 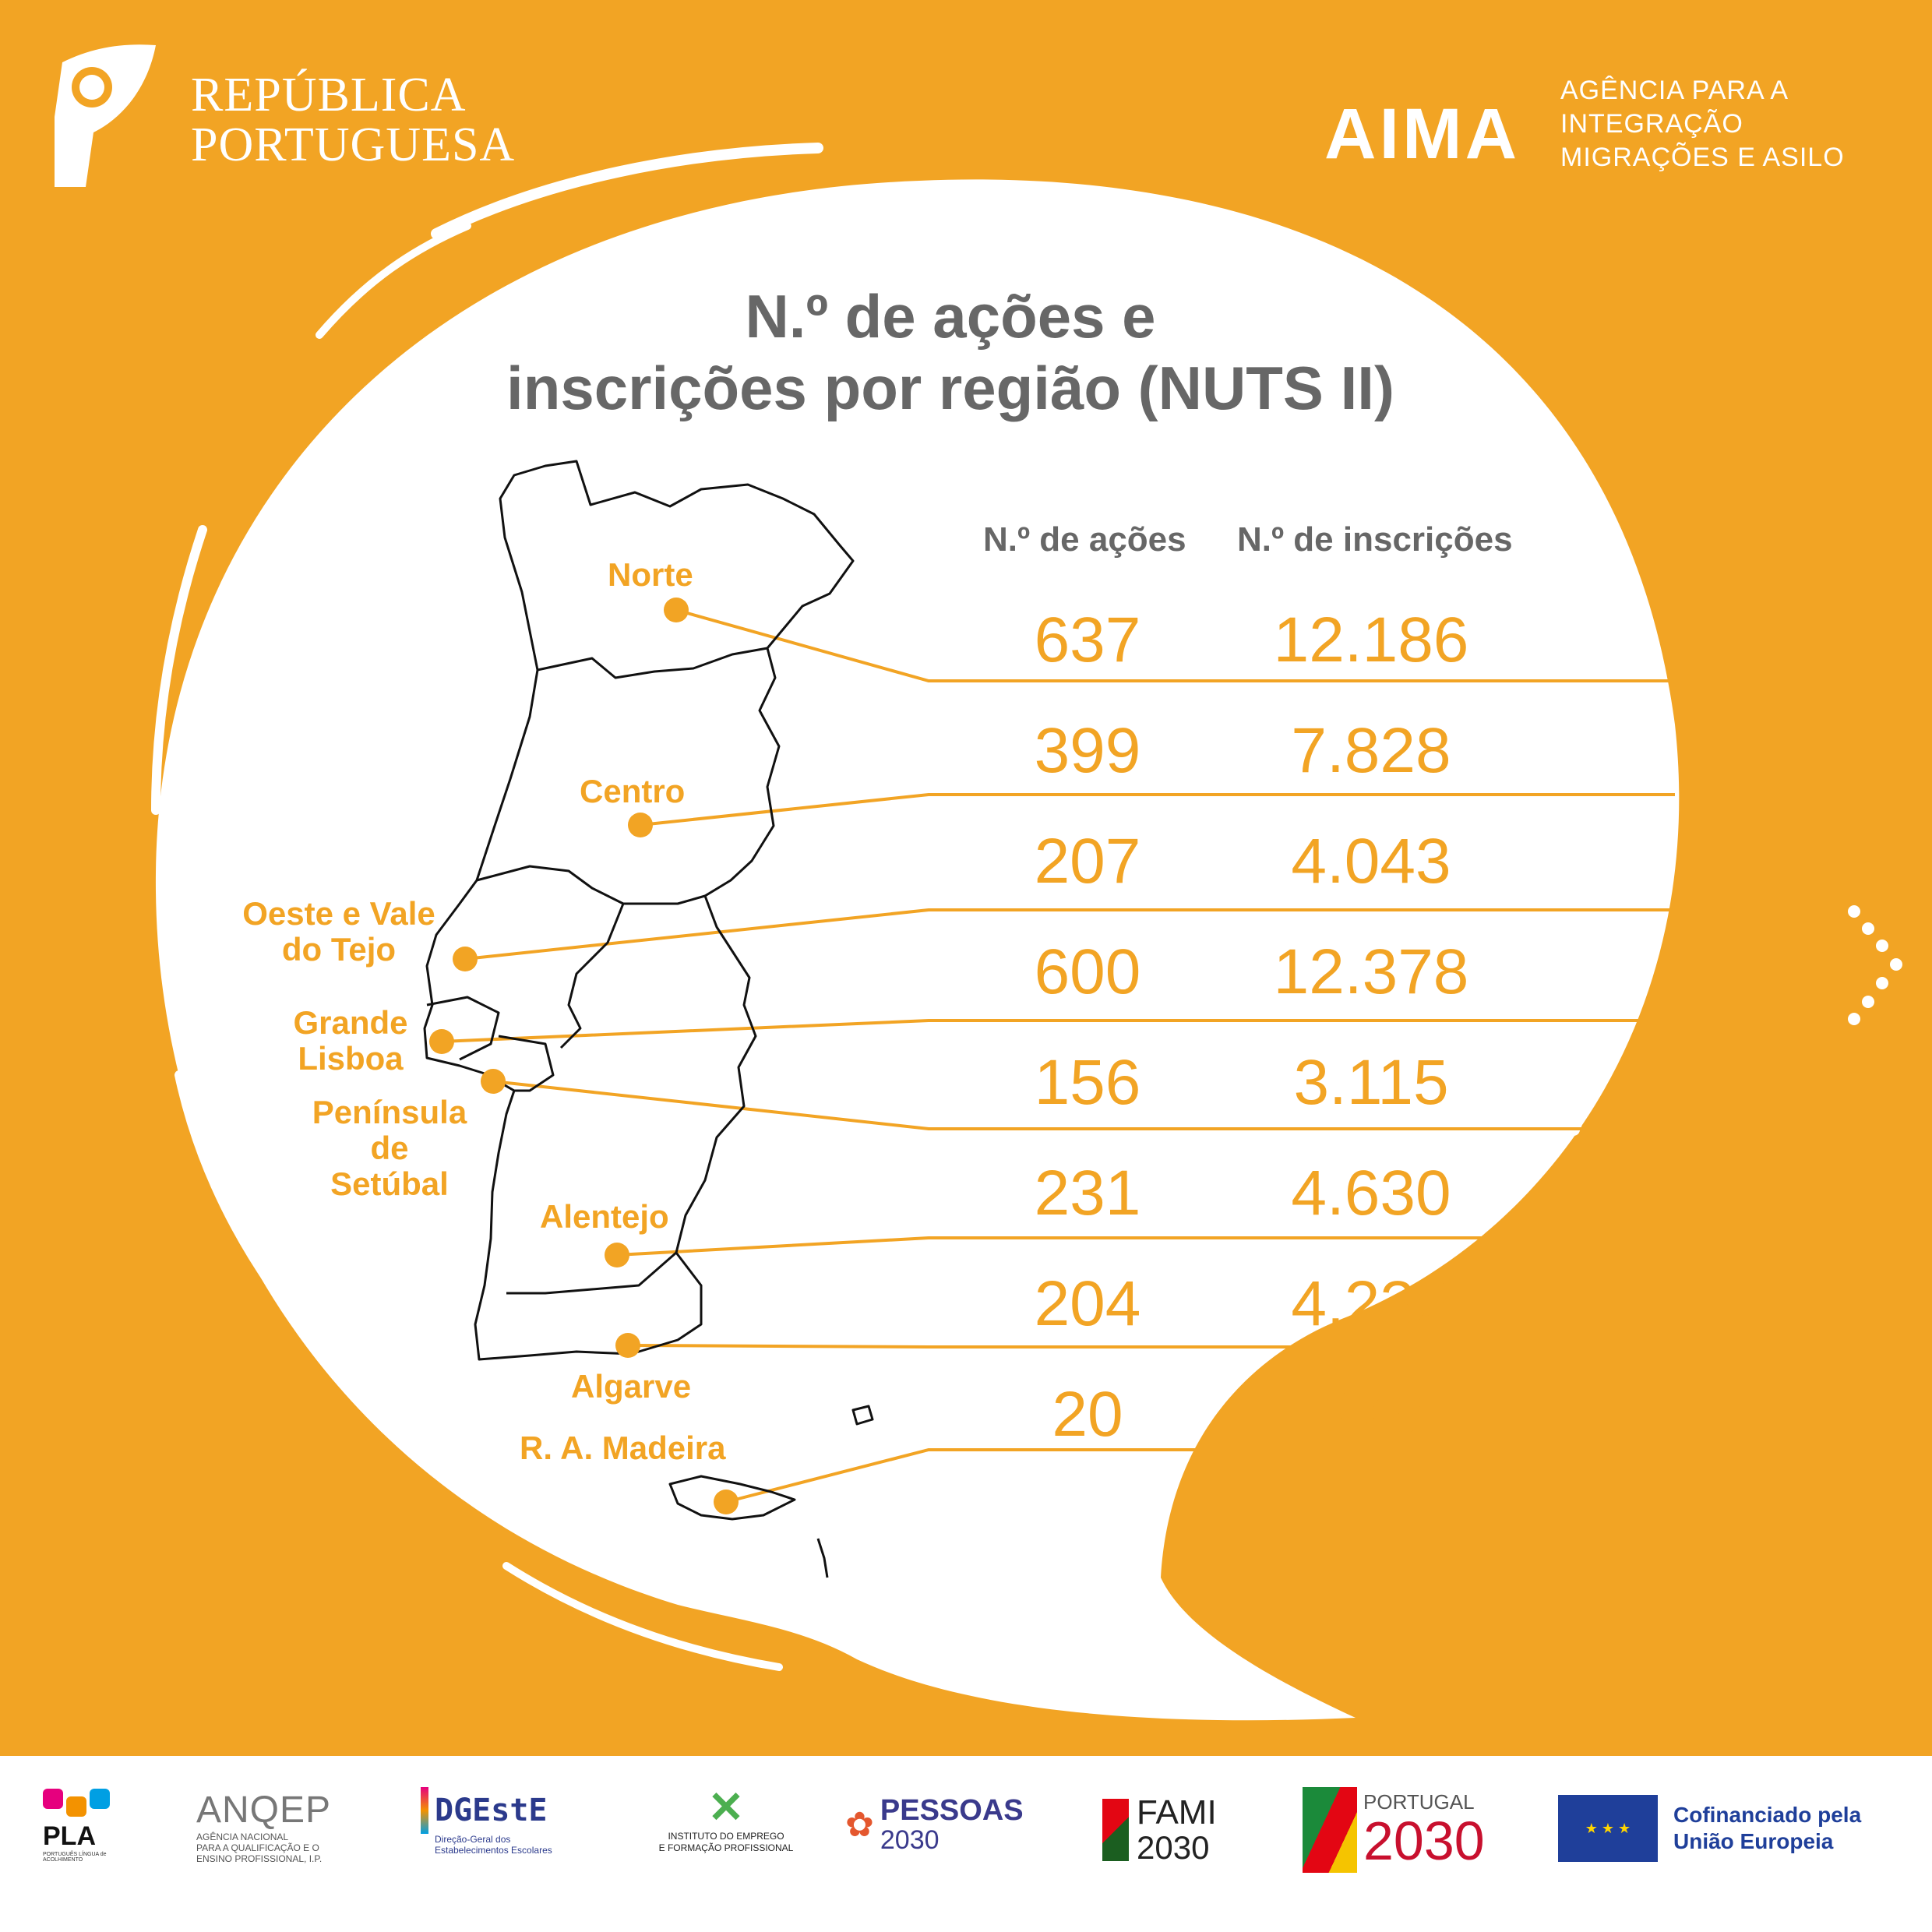 What do you see at coordinates (617, 1255) in the screenshot?
I see `dot-alentejo` at bounding box center [617, 1255].